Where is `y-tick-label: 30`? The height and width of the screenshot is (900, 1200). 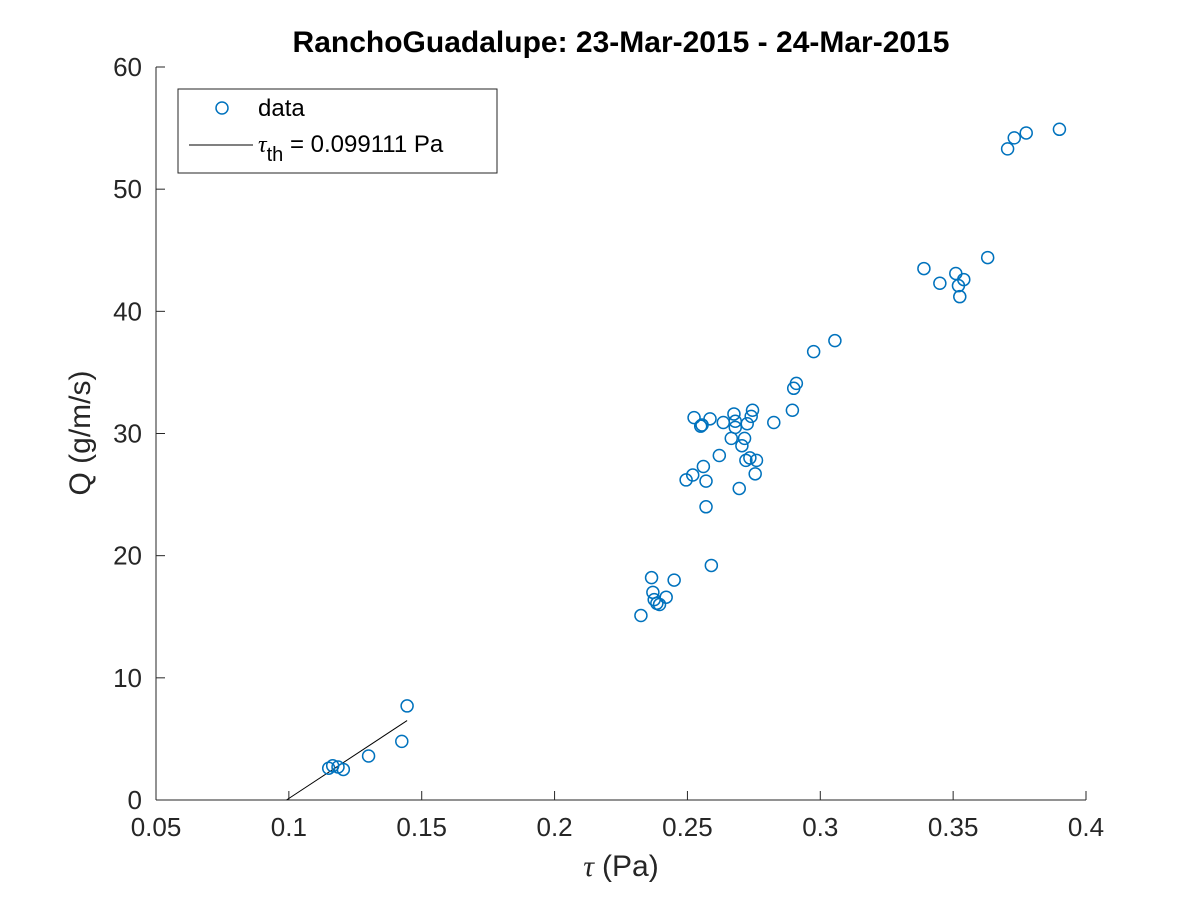 y-tick-label: 30 is located at coordinates (127, 434).